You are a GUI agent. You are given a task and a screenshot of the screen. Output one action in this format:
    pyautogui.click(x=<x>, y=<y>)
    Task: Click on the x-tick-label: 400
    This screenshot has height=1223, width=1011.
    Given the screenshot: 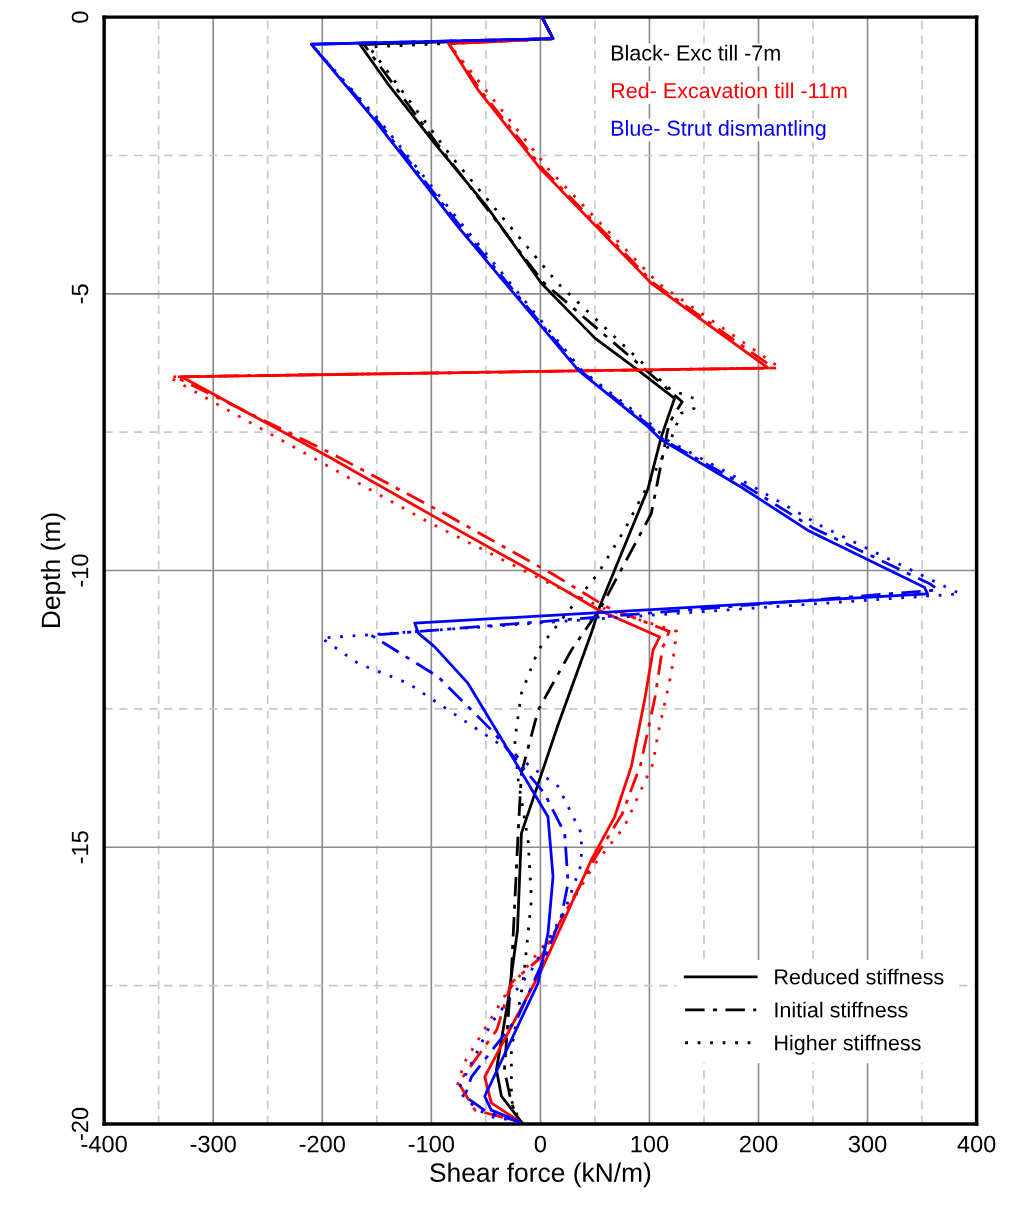 What is the action you would take?
    pyautogui.click(x=976, y=1144)
    